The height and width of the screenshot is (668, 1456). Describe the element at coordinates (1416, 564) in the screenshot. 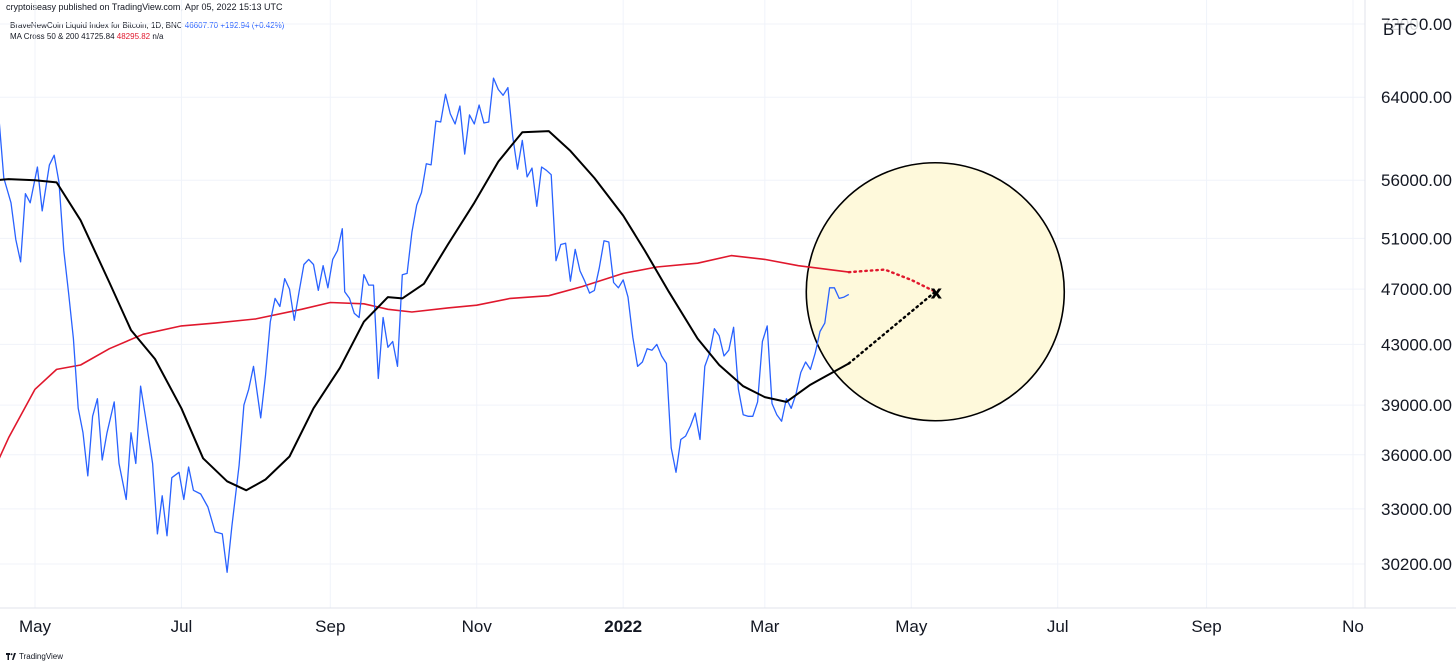

I see `y-tick-label: 30200.00` at that location.